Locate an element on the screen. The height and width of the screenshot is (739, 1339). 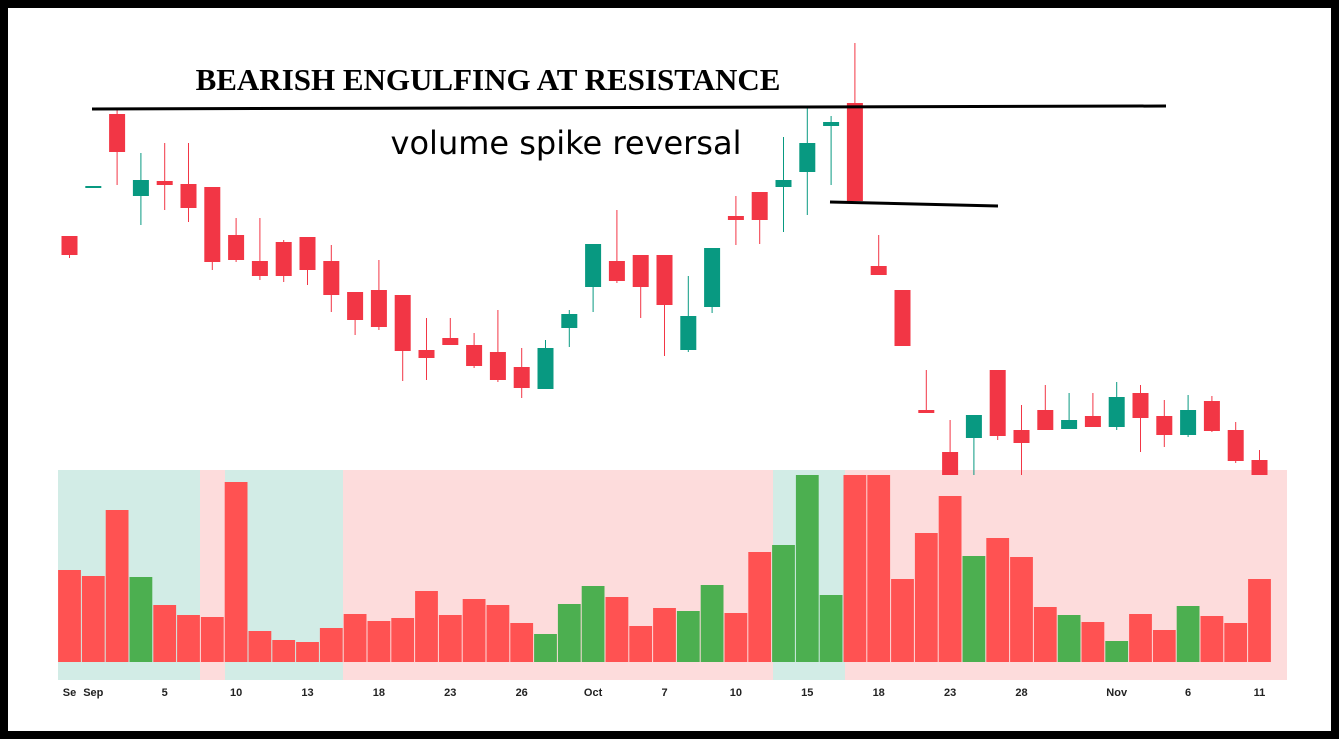
x-tick-label: 15 is located at coordinates (807, 693).